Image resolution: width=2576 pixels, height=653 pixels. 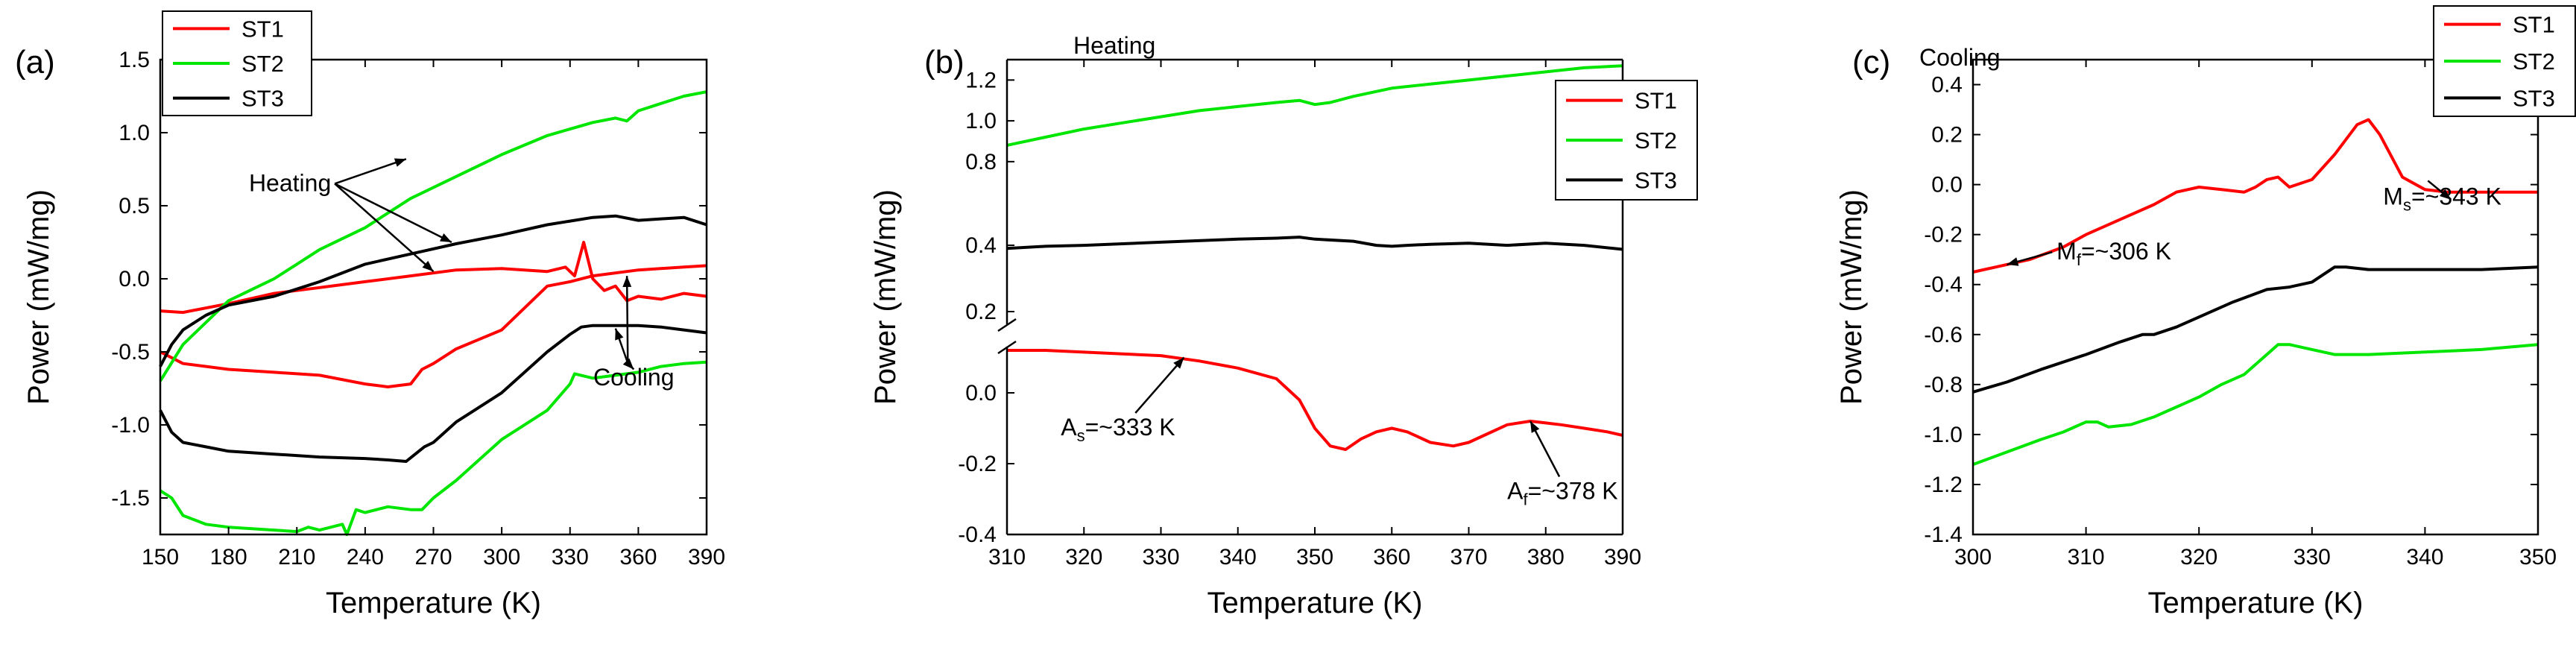 I want to click on y-tick-label: -1.2, so click(x=1943, y=485).